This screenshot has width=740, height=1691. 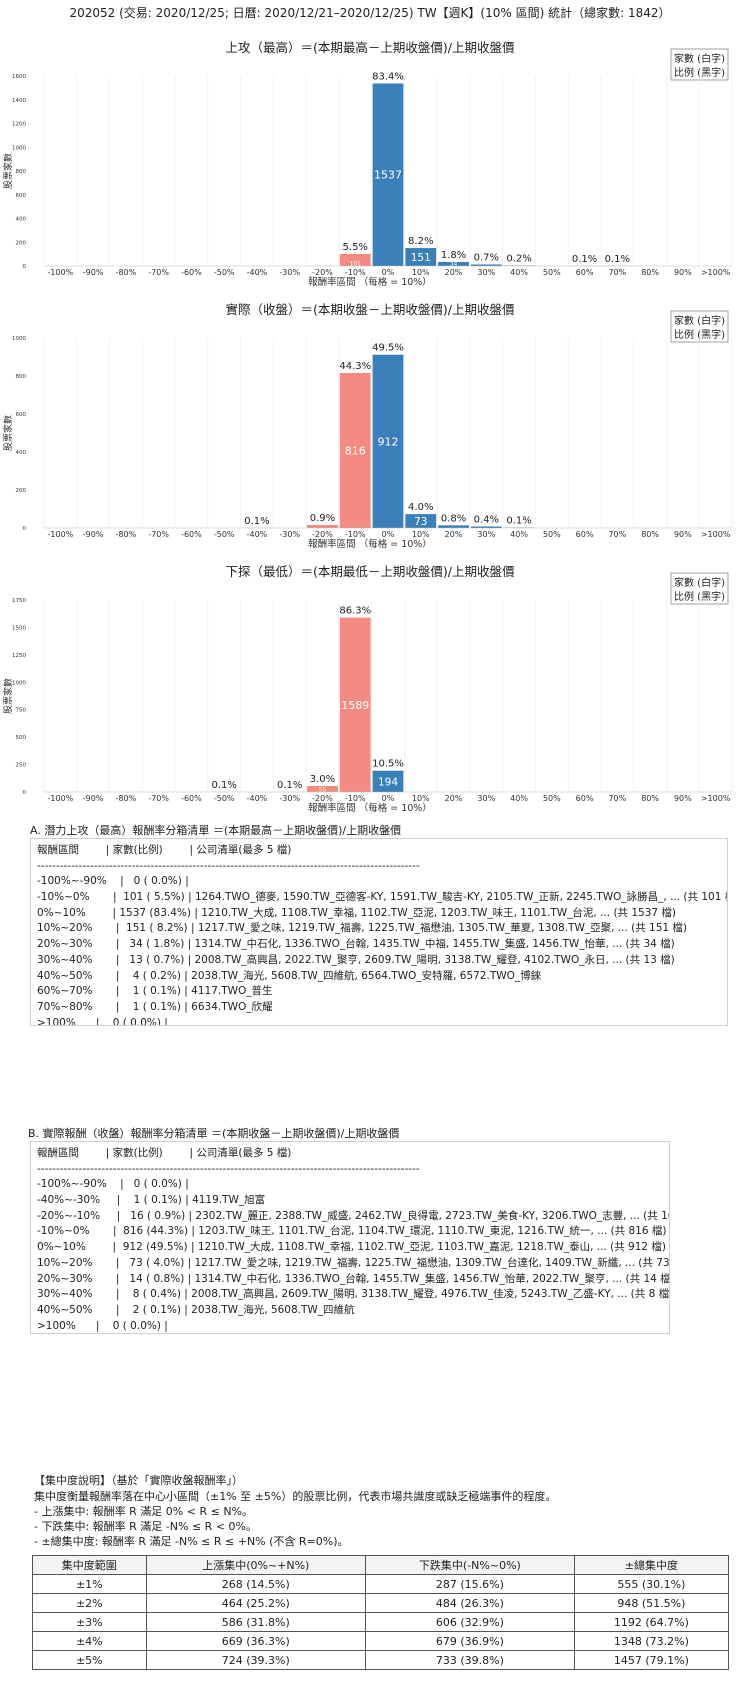 What do you see at coordinates (21, 172) in the screenshot?
I see `y-tick-label: 800` at bounding box center [21, 172].